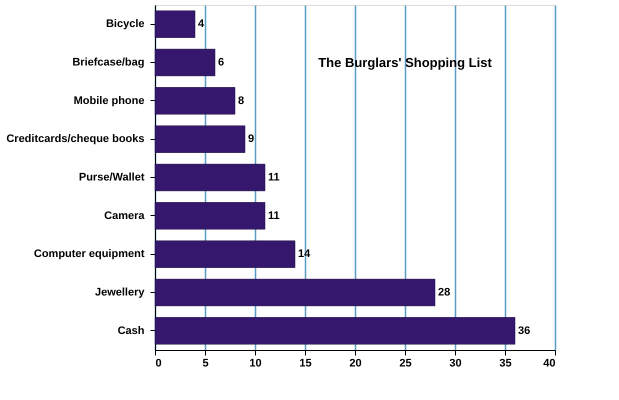 Image resolution: width=619 pixels, height=400 pixels. What do you see at coordinates (131, 330) in the screenshot?
I see `y-tick-label: Cash` at bounding box center [131, 330].